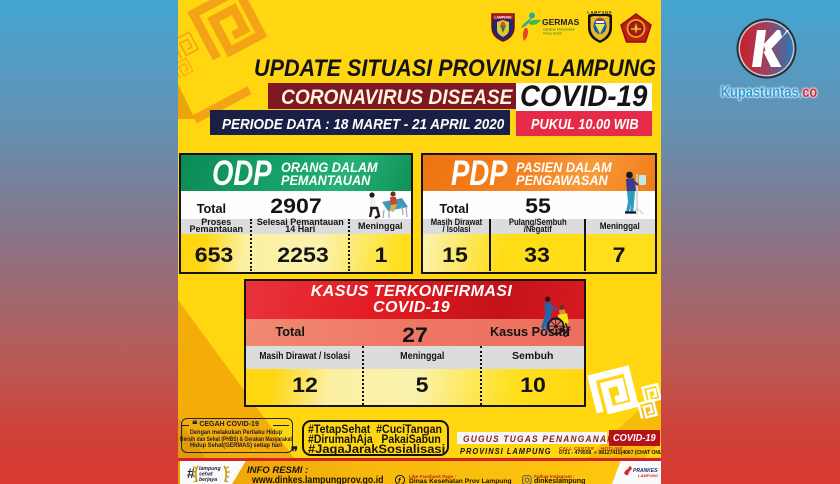  Describe the element at coordinates (645, 471) in the screenshot. I see `svg-text: PRANKES-PM` at that location.